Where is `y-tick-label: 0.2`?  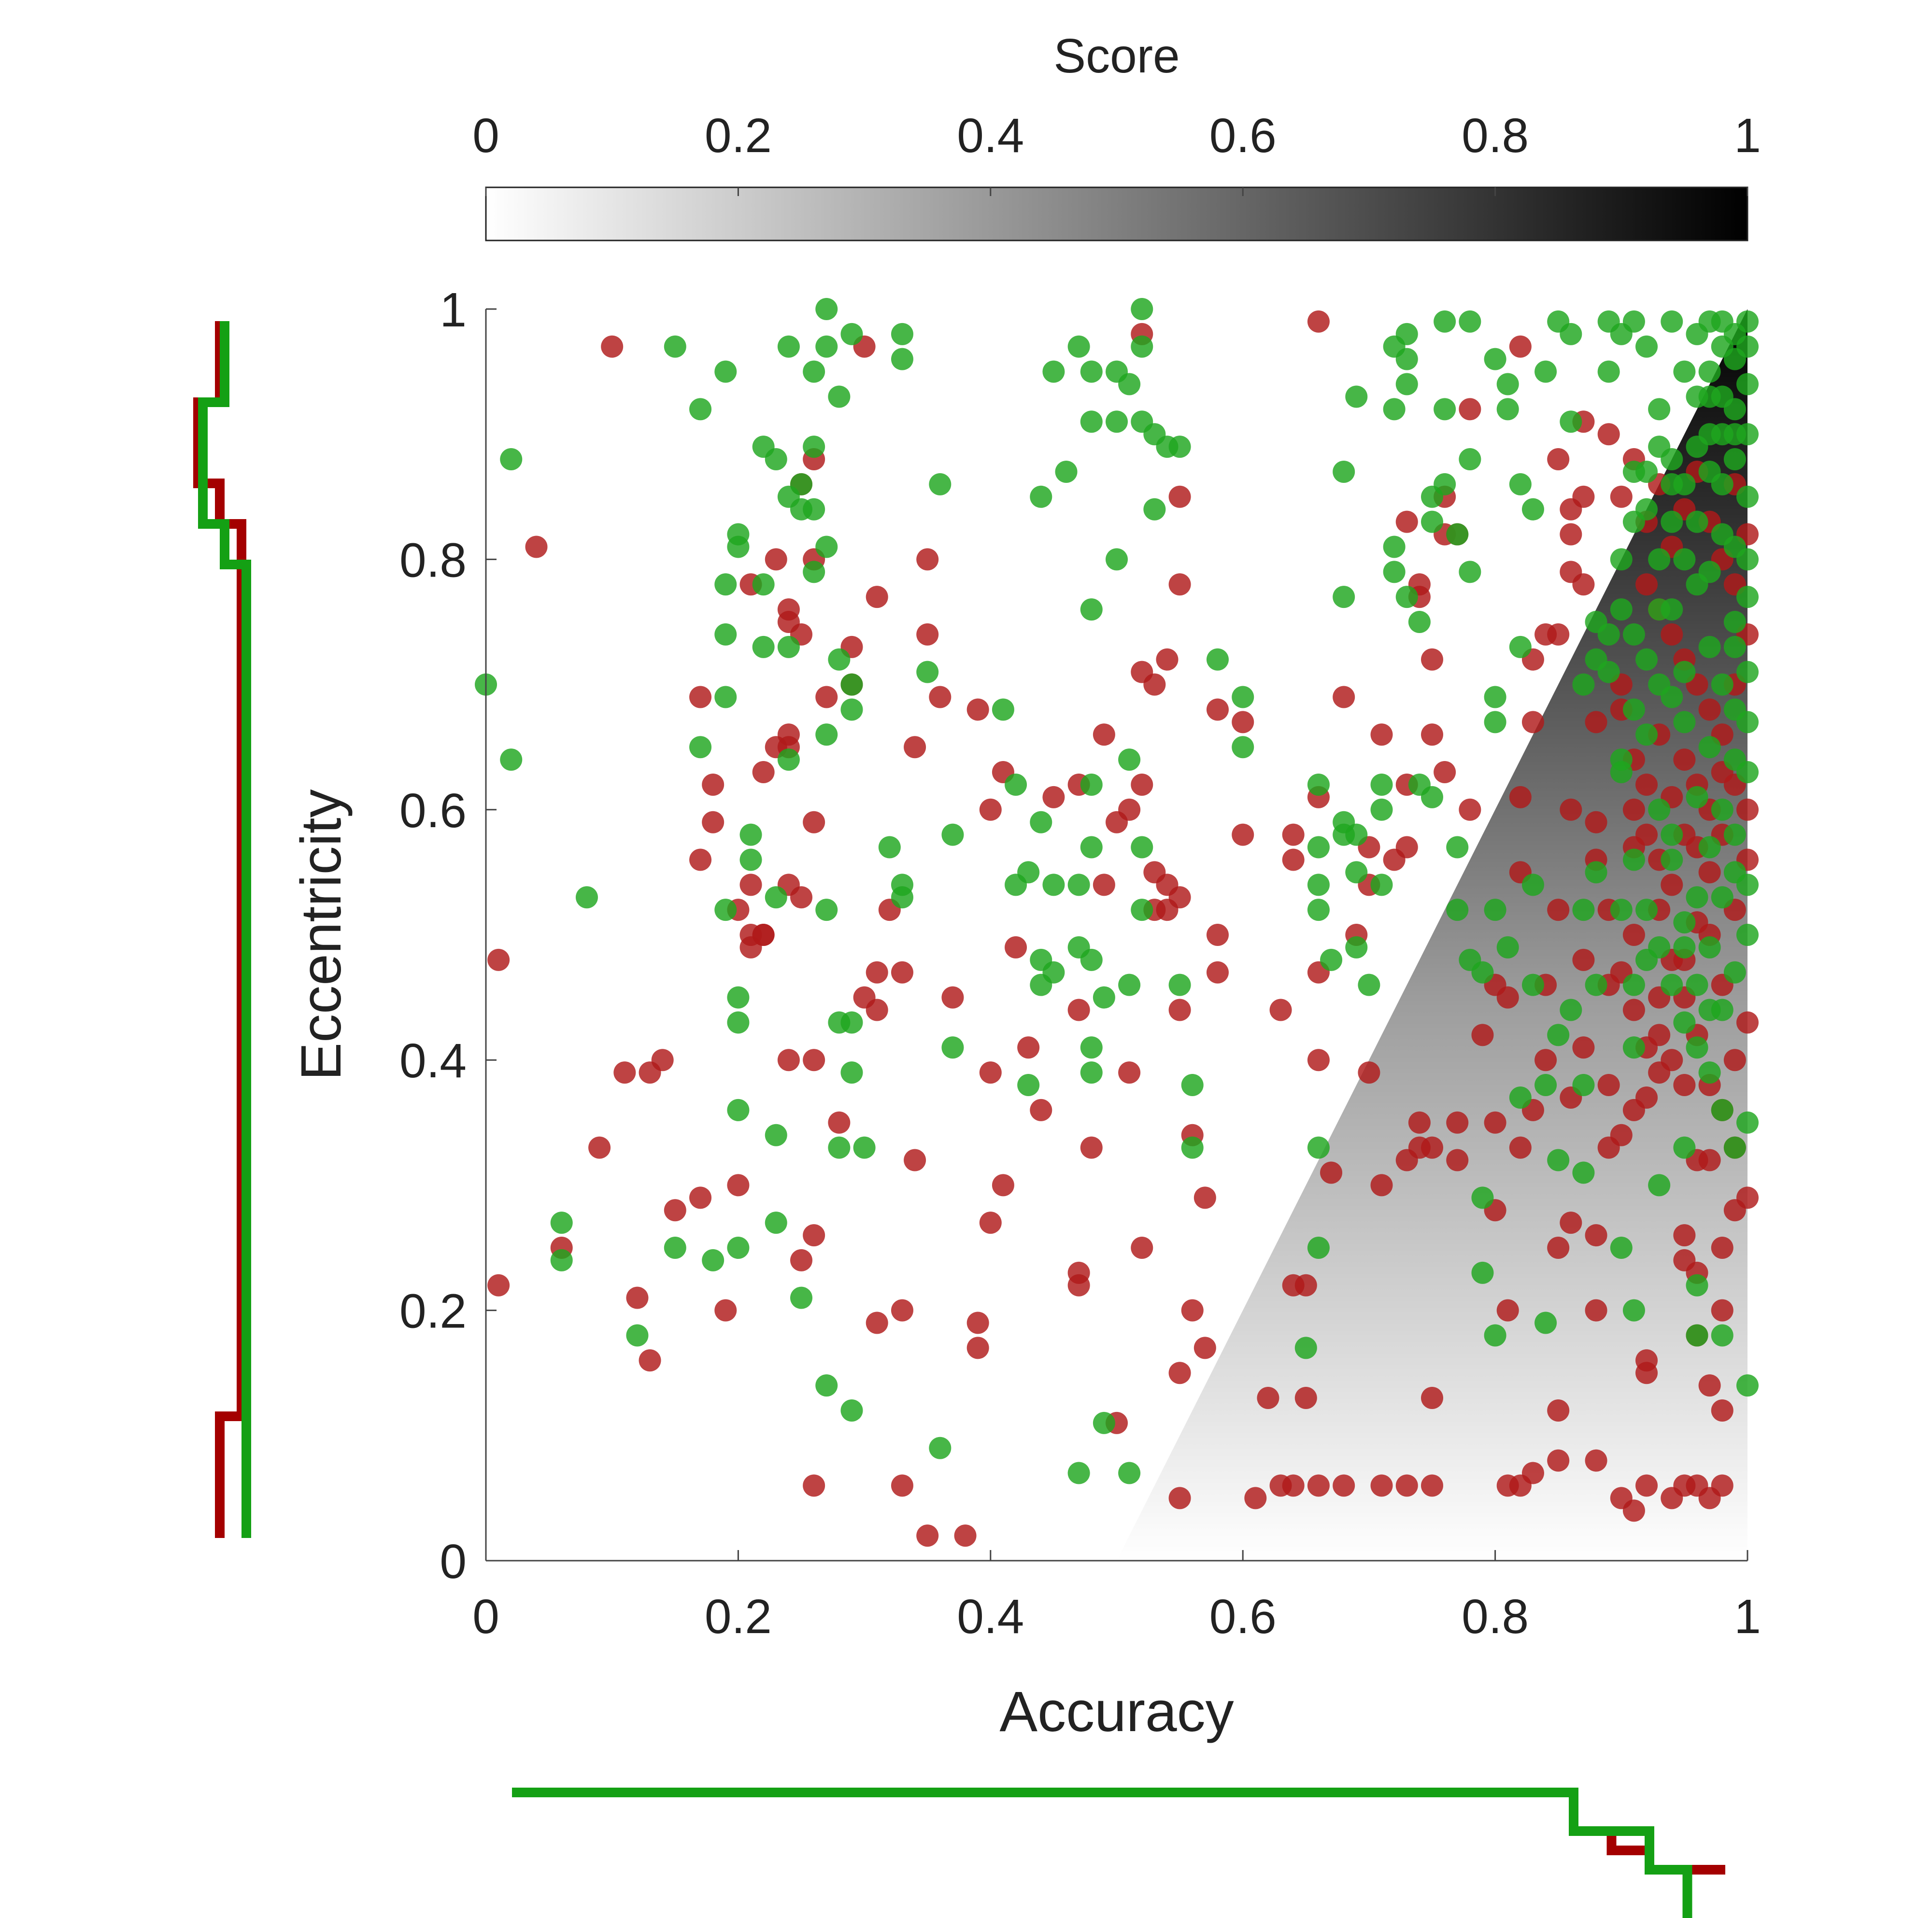
y-tick-label: 0.2 is located at coordinates (433, 1311).